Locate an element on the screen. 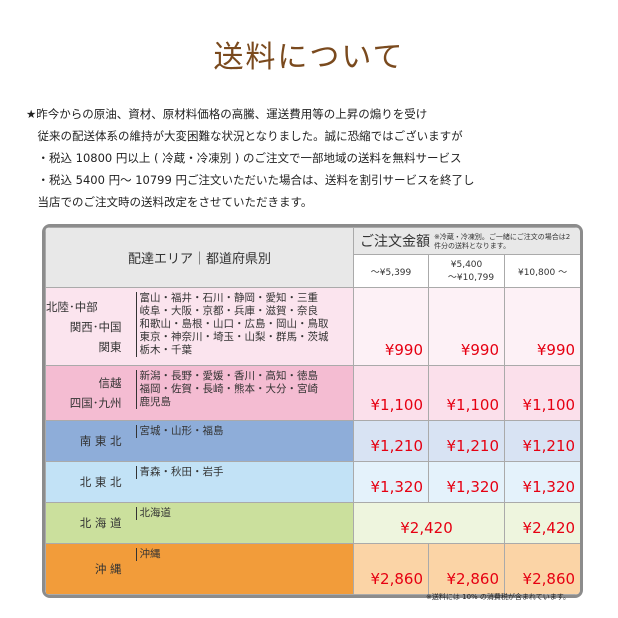 This screenshot has height=618, width=618. area-header: 配達エリア｜都道府県別 is located at coordinates (200, 257).